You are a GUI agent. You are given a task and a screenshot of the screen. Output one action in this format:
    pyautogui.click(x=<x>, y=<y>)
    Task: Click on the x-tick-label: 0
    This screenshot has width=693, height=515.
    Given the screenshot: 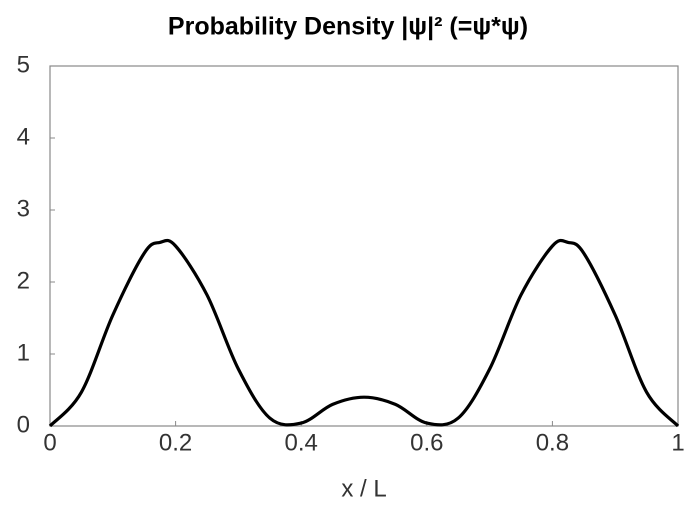 What is the action you would take?
    pyautogui.click(x=49, y=442)
    